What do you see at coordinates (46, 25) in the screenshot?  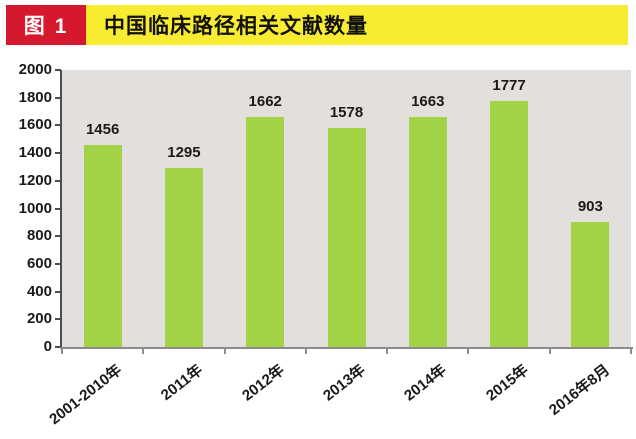 I see `figure-badge: 图 1` at bounding box center [46, 25].